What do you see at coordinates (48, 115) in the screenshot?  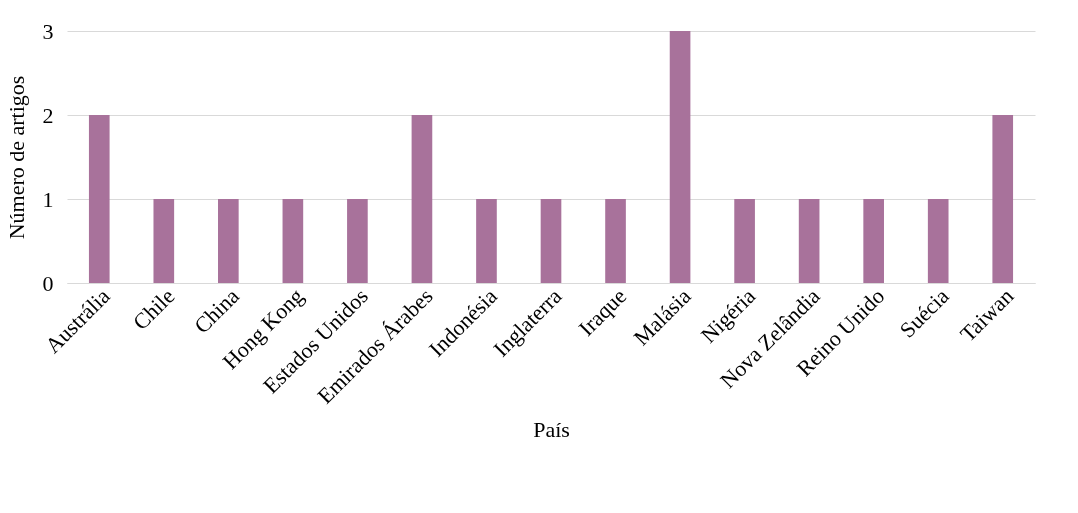 I see `y-tick-label: 2` at bounding box center [48, 115].